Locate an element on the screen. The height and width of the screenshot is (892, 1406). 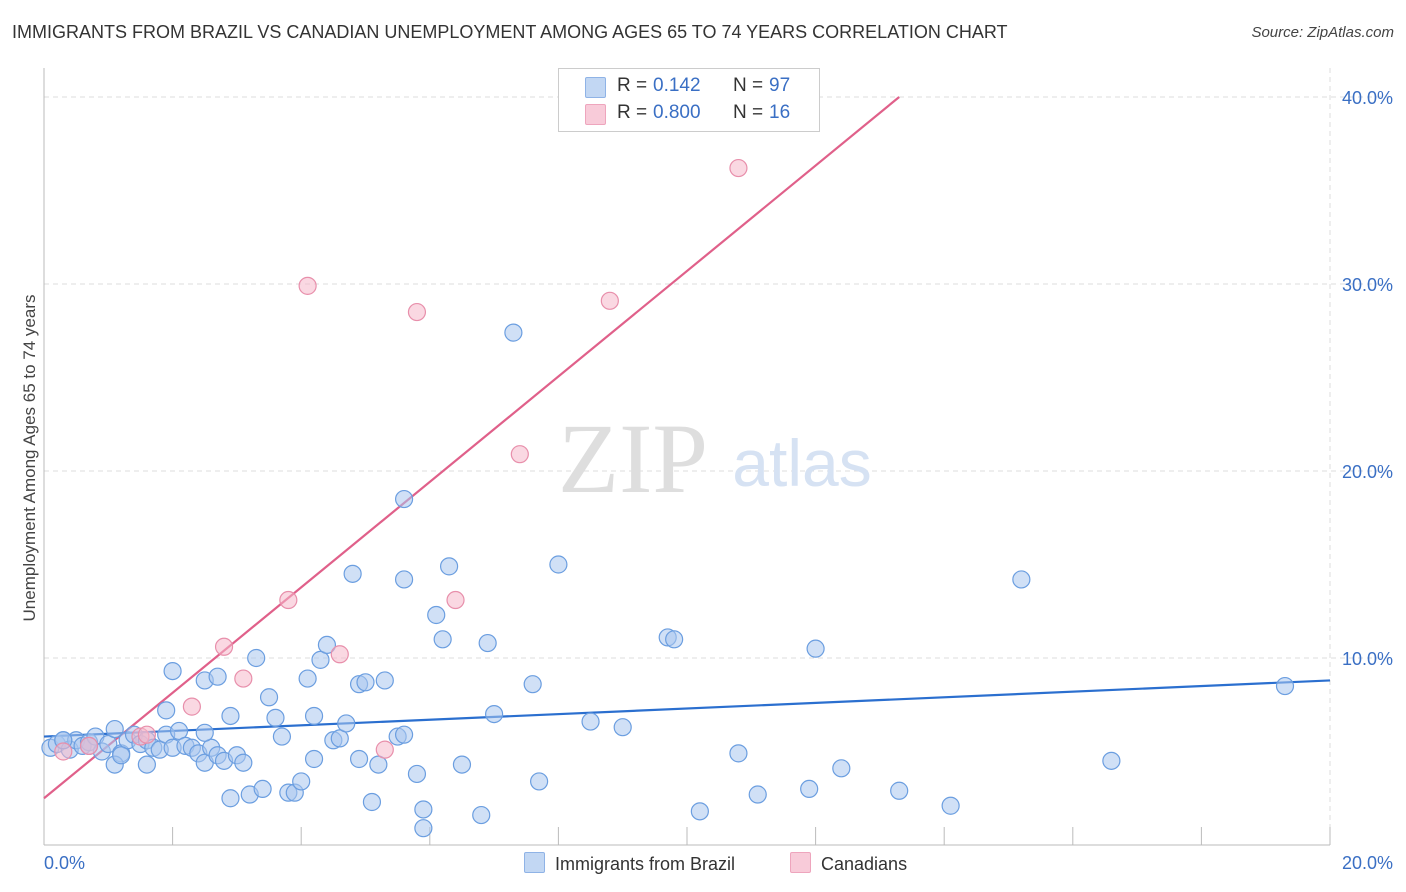
brazil-trend-line is located at coordinates (687, 708).